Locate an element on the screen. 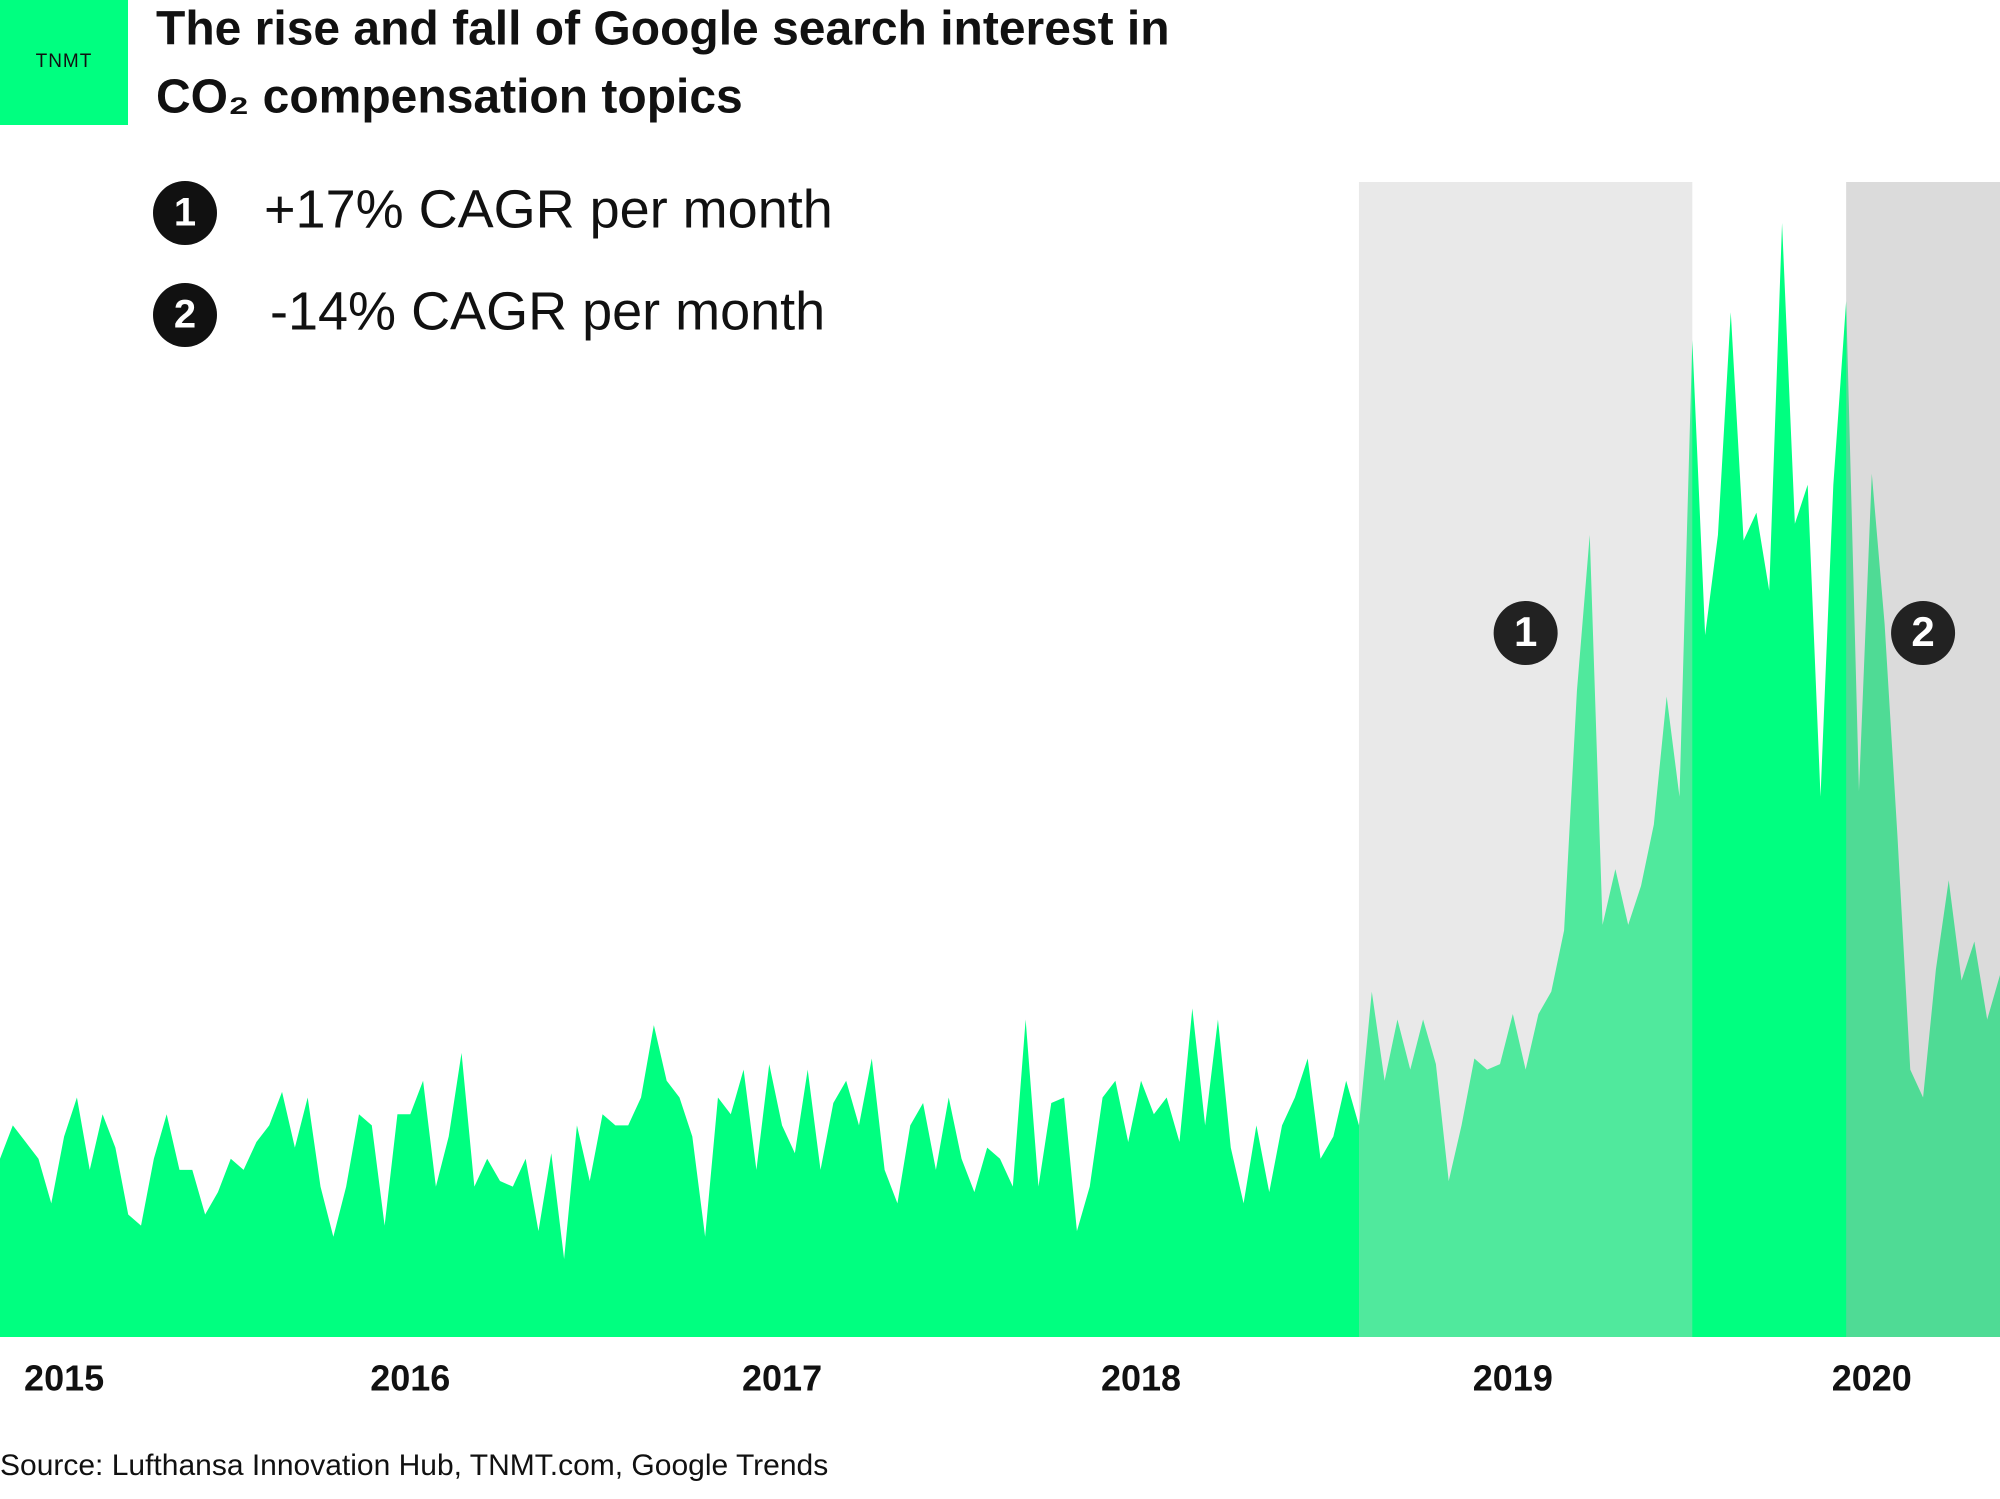 This screenshot has width=2000, height=1499. logo-box is located at coordinates (64, 62).